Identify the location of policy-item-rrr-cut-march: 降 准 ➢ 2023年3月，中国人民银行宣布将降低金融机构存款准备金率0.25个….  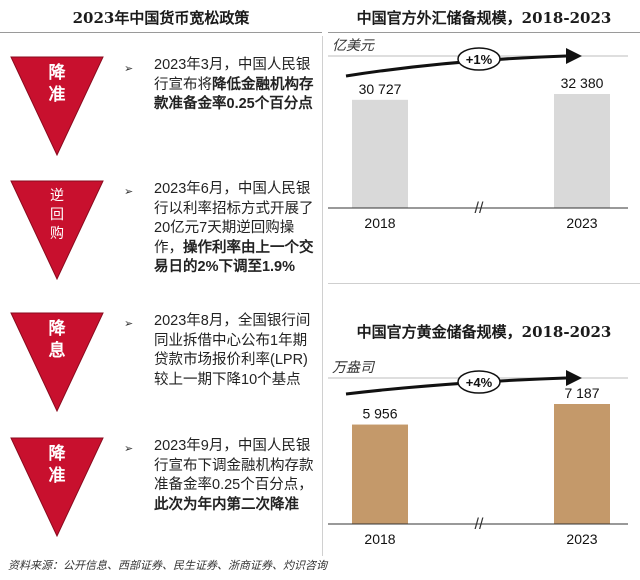
(161, 116).